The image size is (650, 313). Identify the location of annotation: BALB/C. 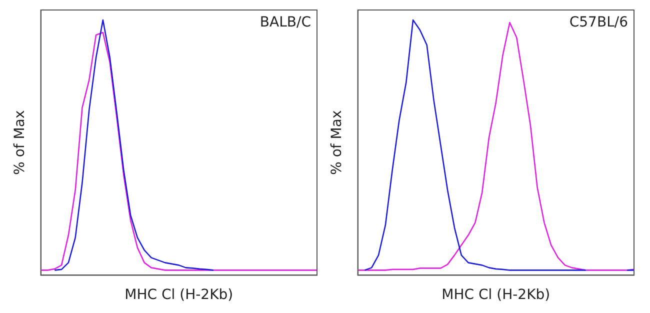
(286, 22).